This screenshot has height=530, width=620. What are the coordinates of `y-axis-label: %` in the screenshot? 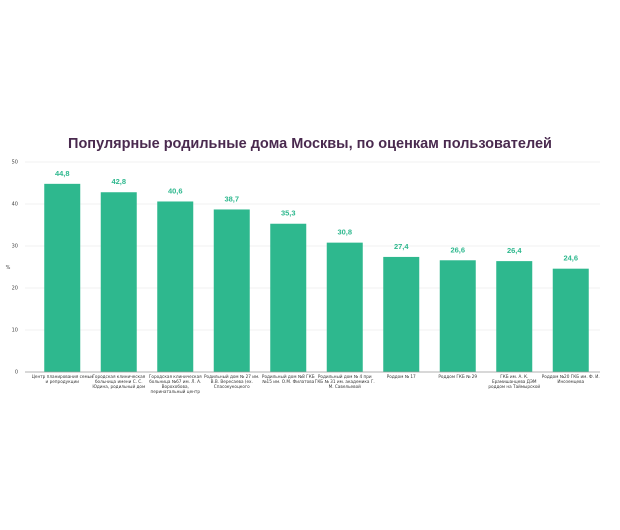 It's located at (8, 268).